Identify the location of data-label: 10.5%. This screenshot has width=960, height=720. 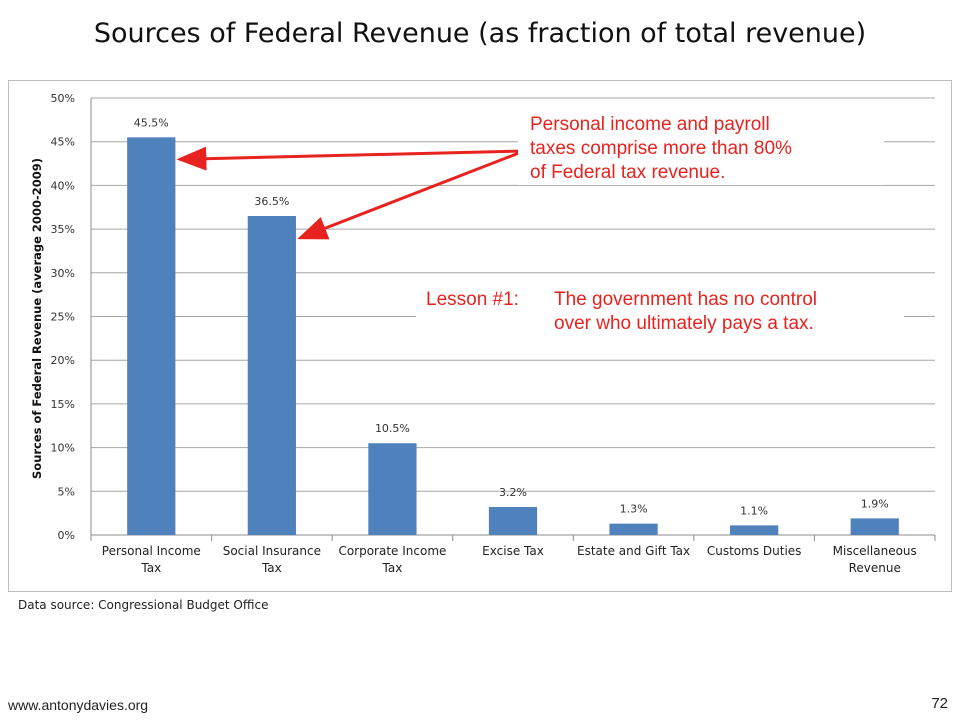
(392, 428).